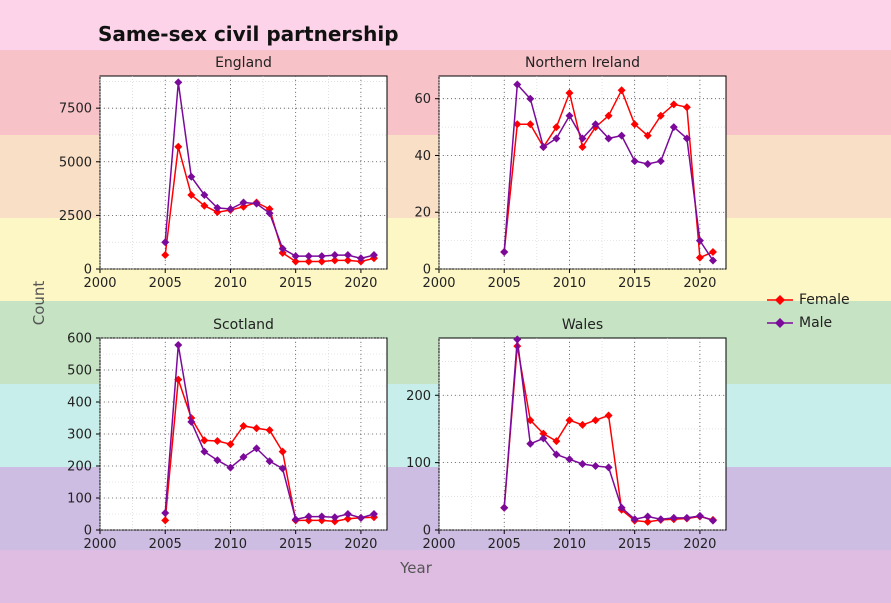 This screenshot has width=891, height=603. Describe the element at coordinates (75, 216) in the screenshot. I see `y-tick-label: 2500` at that location.